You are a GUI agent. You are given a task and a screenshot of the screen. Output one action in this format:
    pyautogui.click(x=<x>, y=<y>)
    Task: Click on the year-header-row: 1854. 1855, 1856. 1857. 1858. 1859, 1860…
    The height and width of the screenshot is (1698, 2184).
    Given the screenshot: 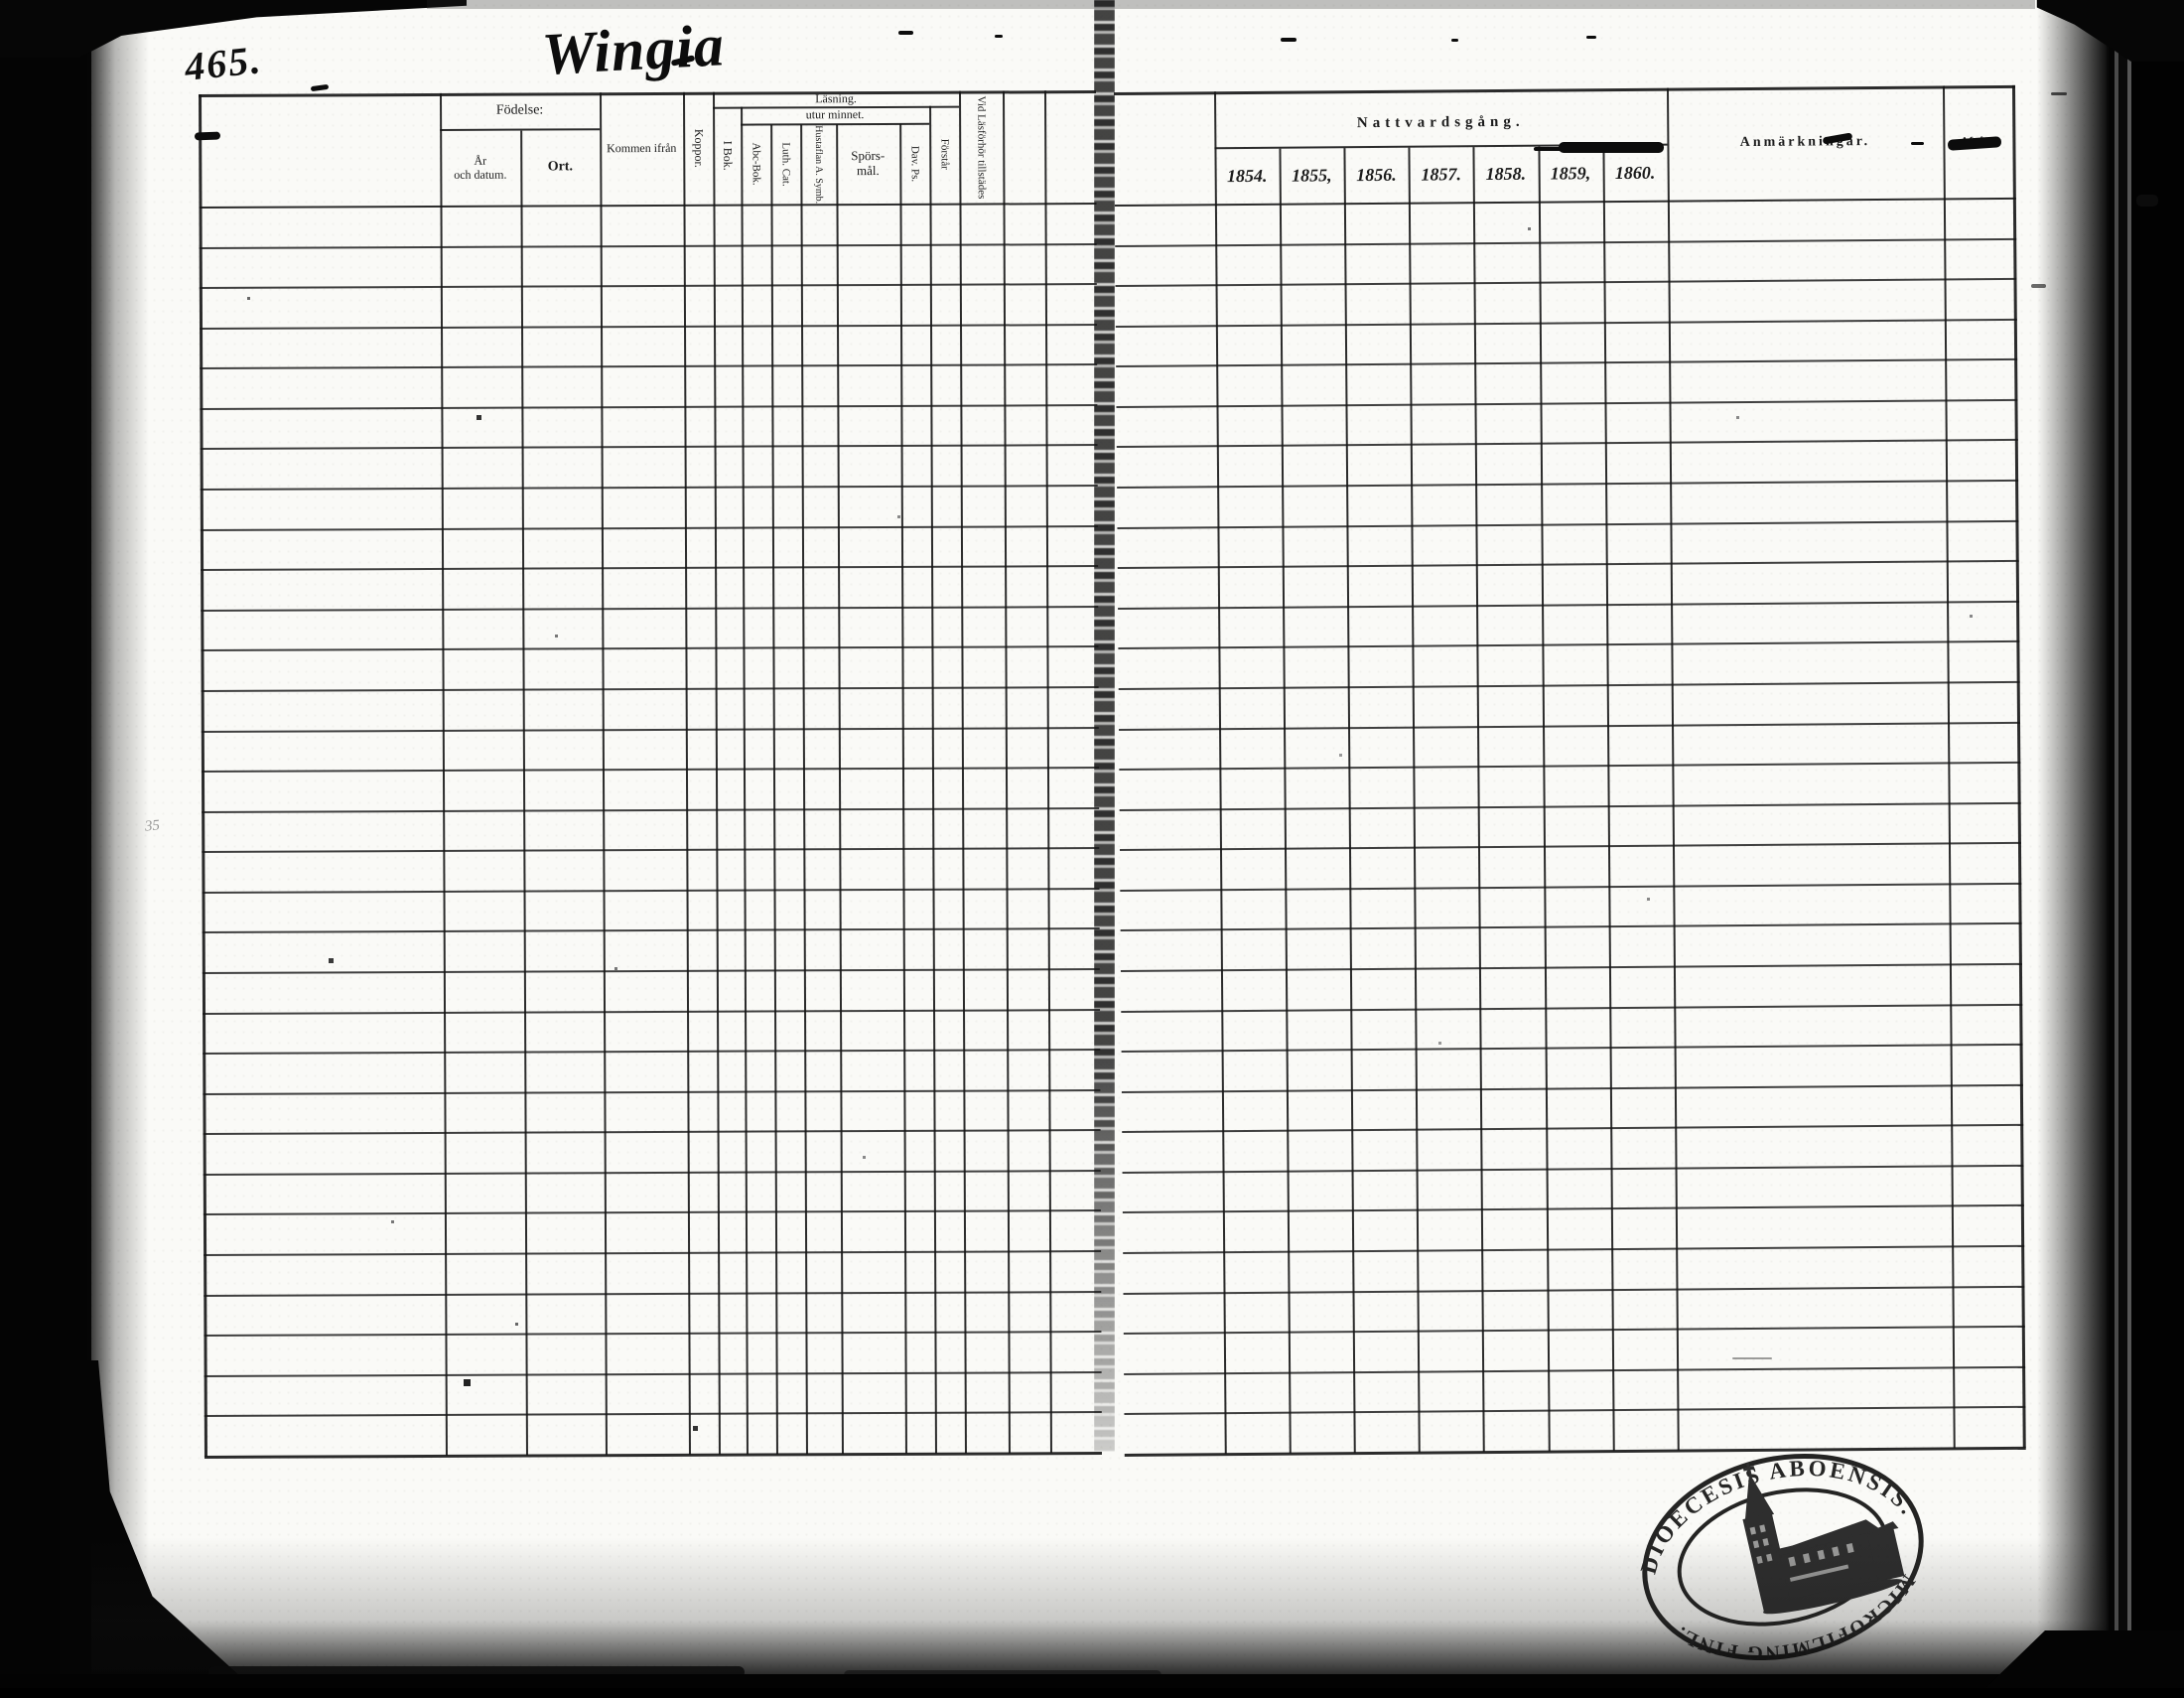 What is the action you would take?
    pyautogui.click(x=1440, y=175)
    